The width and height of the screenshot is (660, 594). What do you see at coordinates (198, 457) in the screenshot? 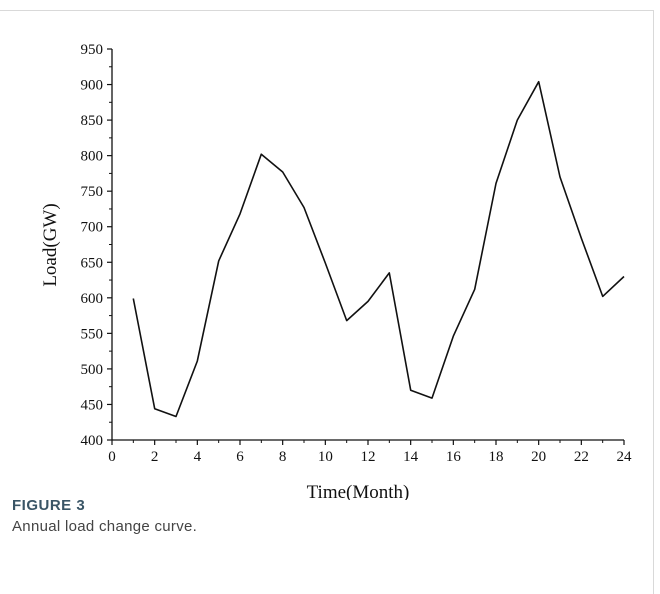
I see `x-tick-label: 4` at bounding box center [198, 457].